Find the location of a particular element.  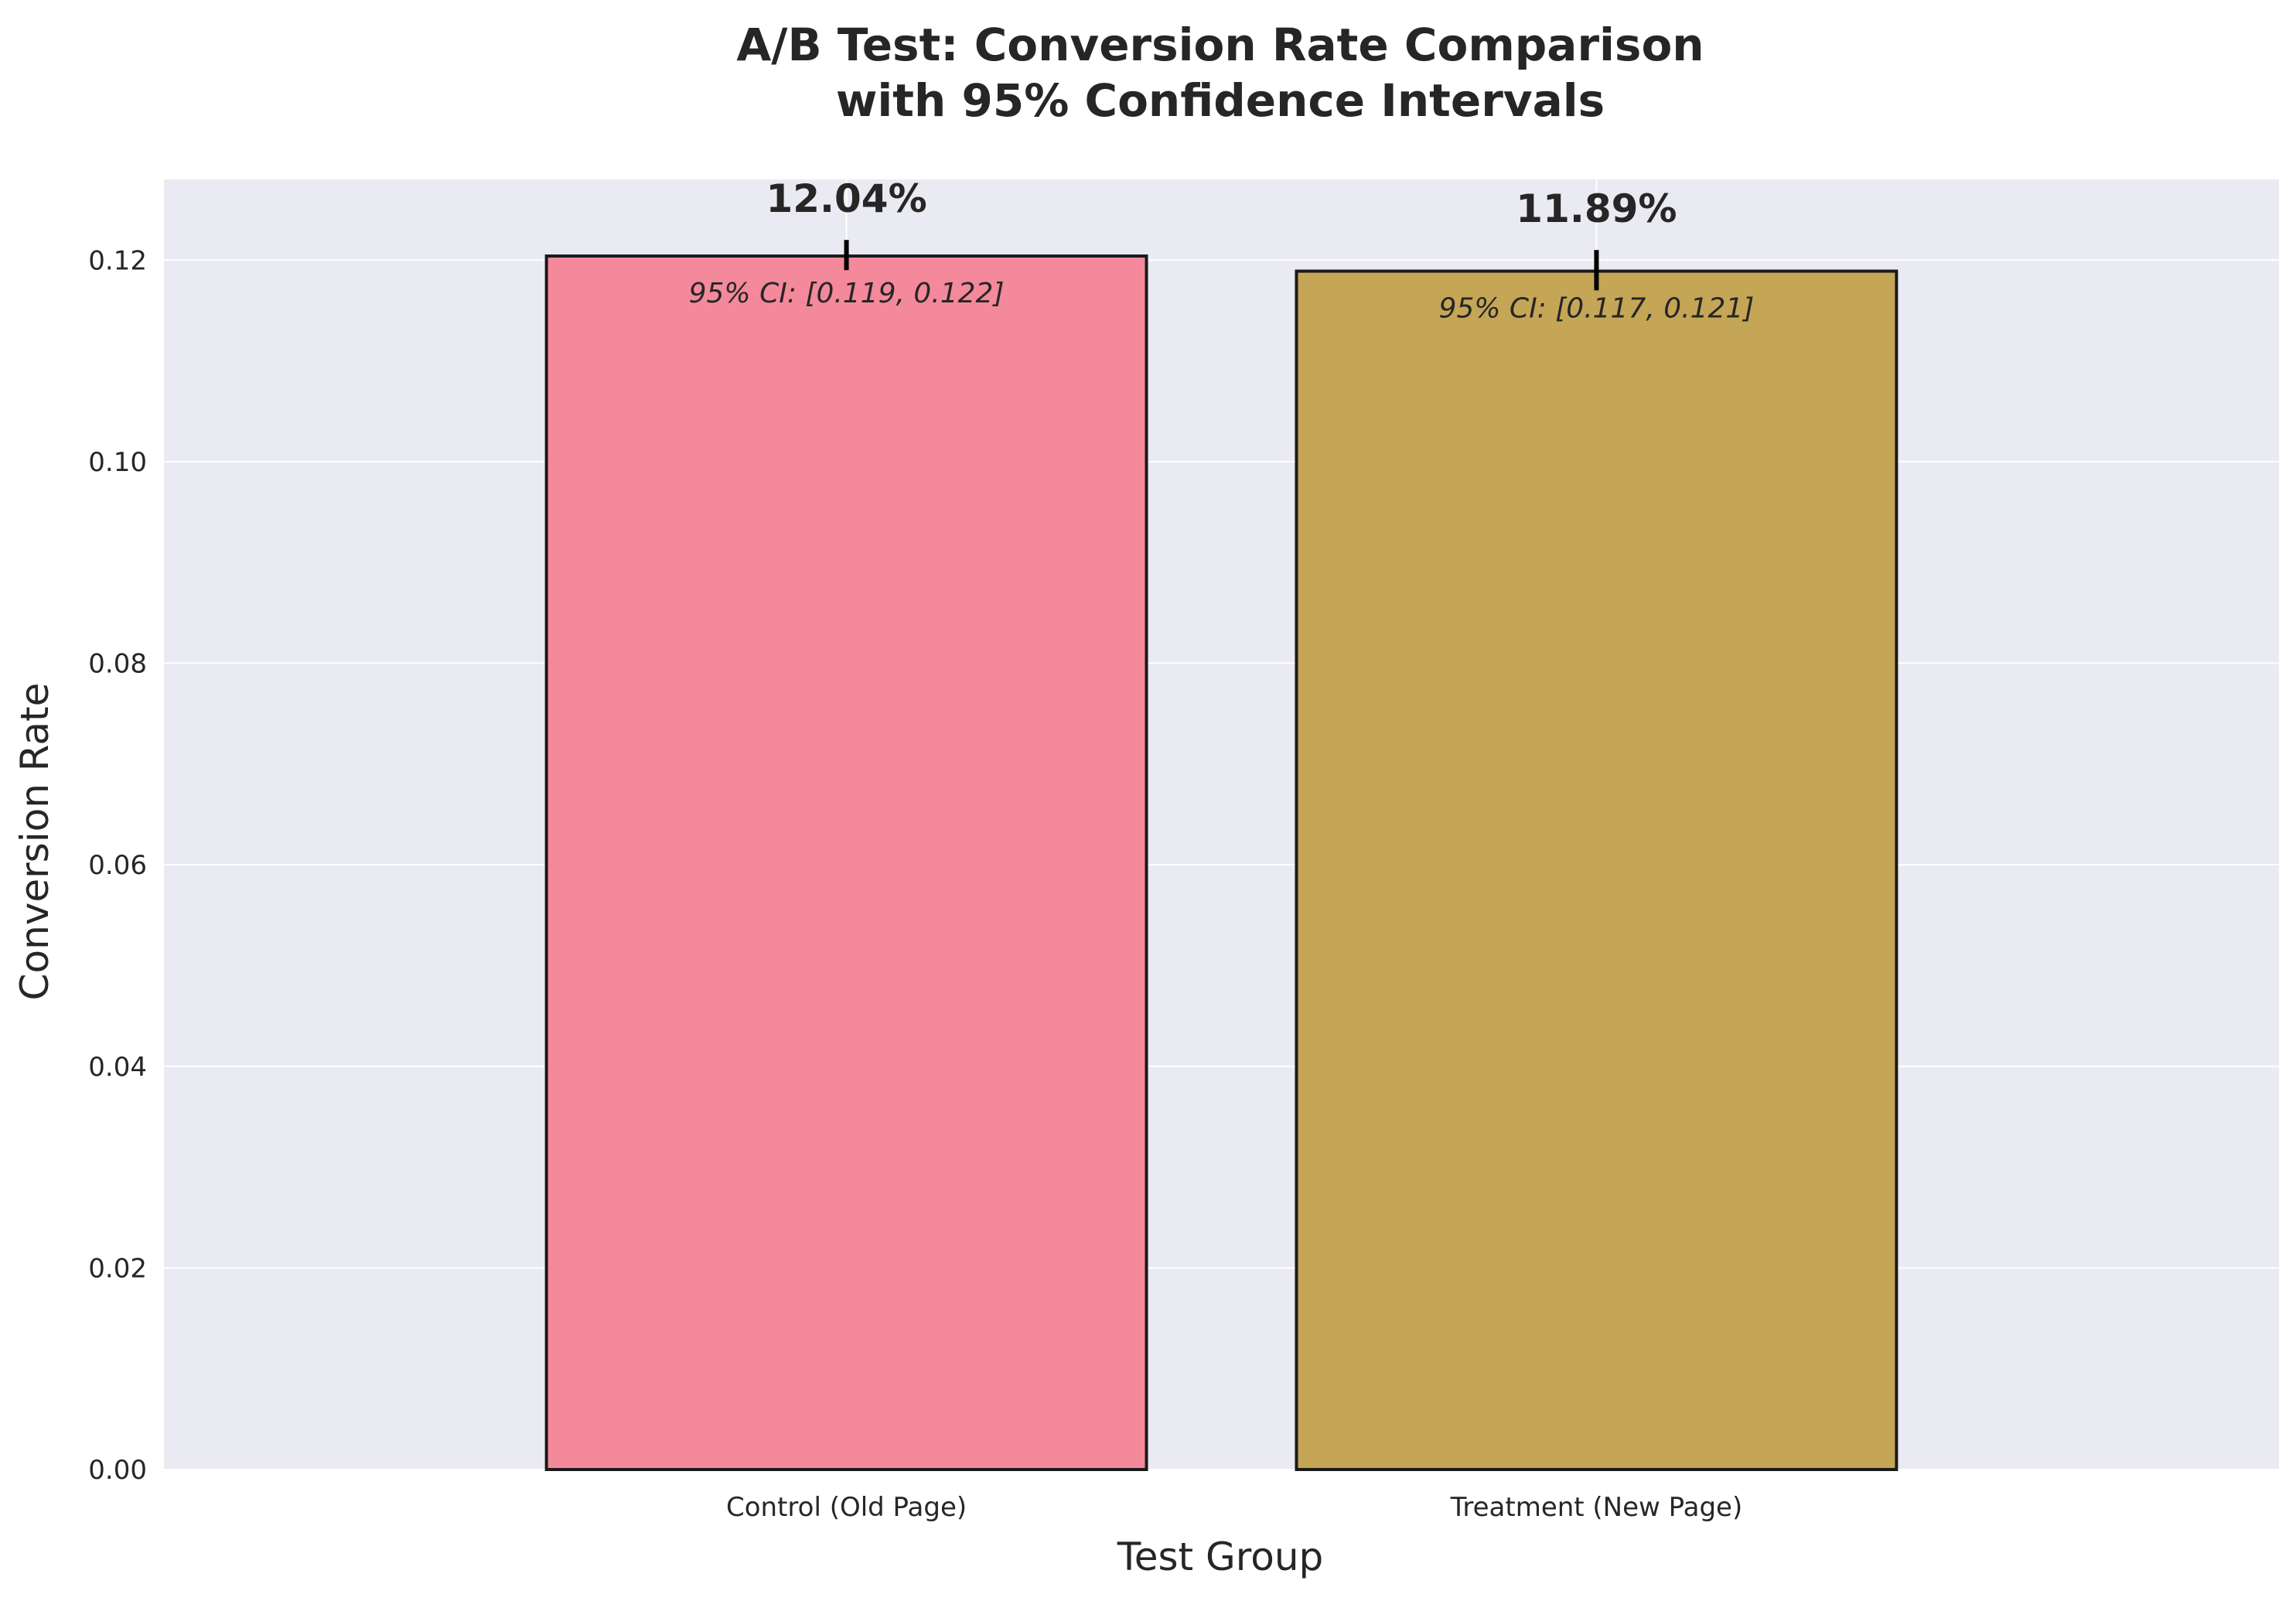

x-axis-ticks: Control (Old Page) Treatment (New Page) is located at coordinates (1234, 1507).